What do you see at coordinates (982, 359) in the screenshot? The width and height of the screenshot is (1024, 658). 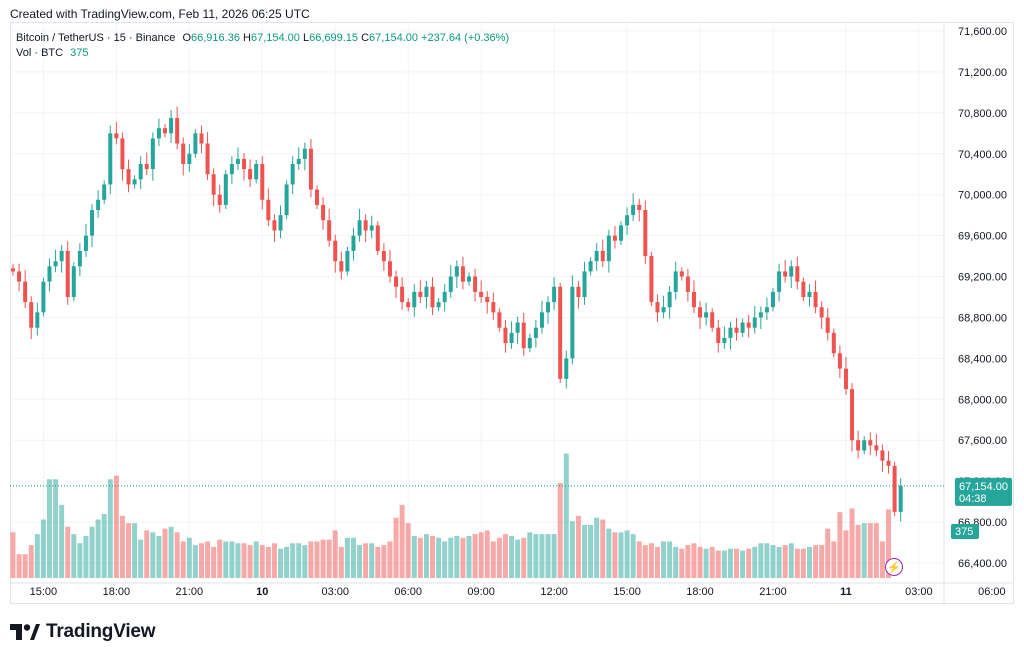 I see `y-tick-label: 68,400.00` at bounding box center [982, 359].